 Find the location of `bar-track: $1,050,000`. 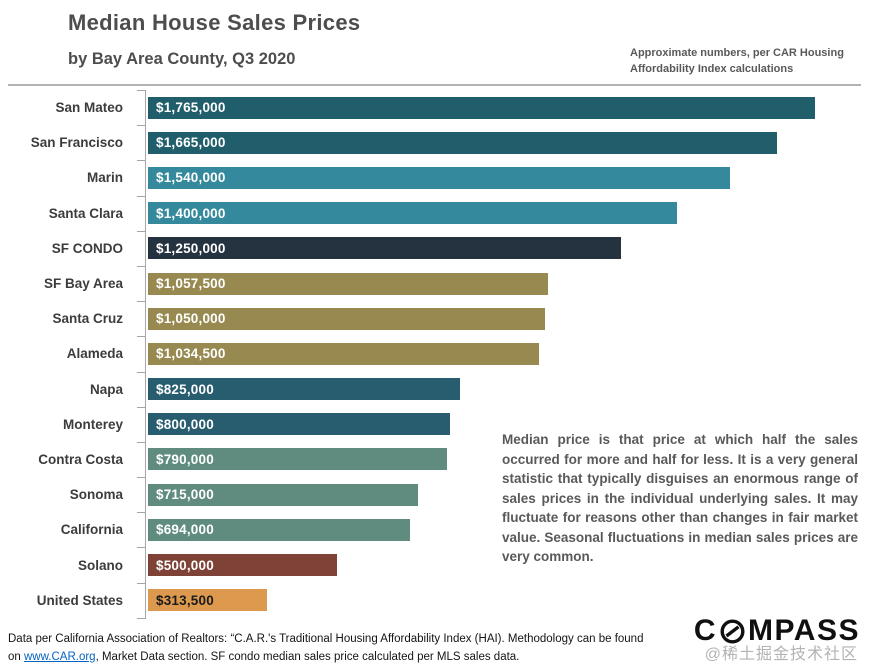

bar-track: $1,050,000 is located at coordinates (503, 319).